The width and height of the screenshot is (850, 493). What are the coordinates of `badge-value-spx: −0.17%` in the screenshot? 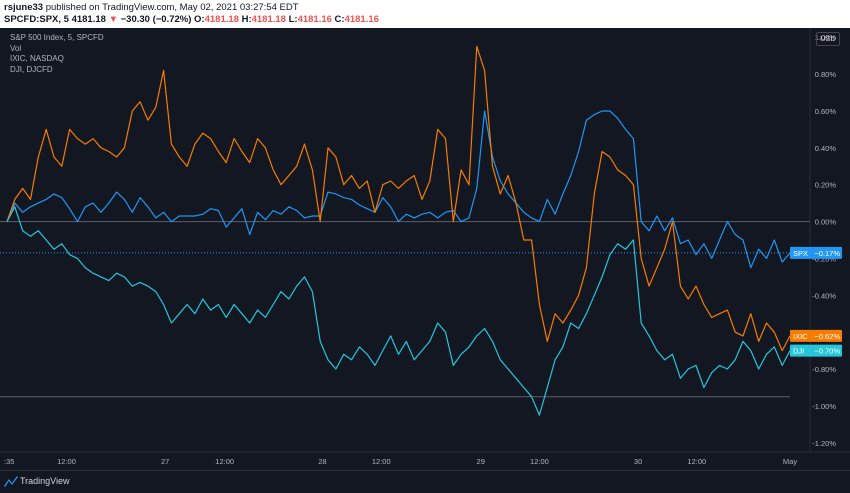 It's located at (827, 253).